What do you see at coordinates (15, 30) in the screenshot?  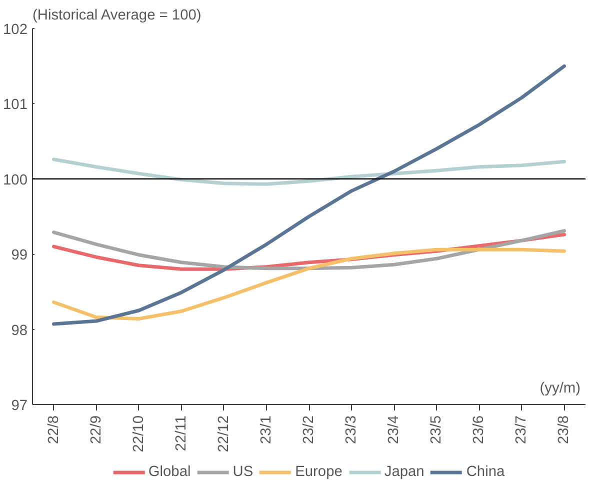 I see `y-tick-label: 102` at bounding box center [15, 30].